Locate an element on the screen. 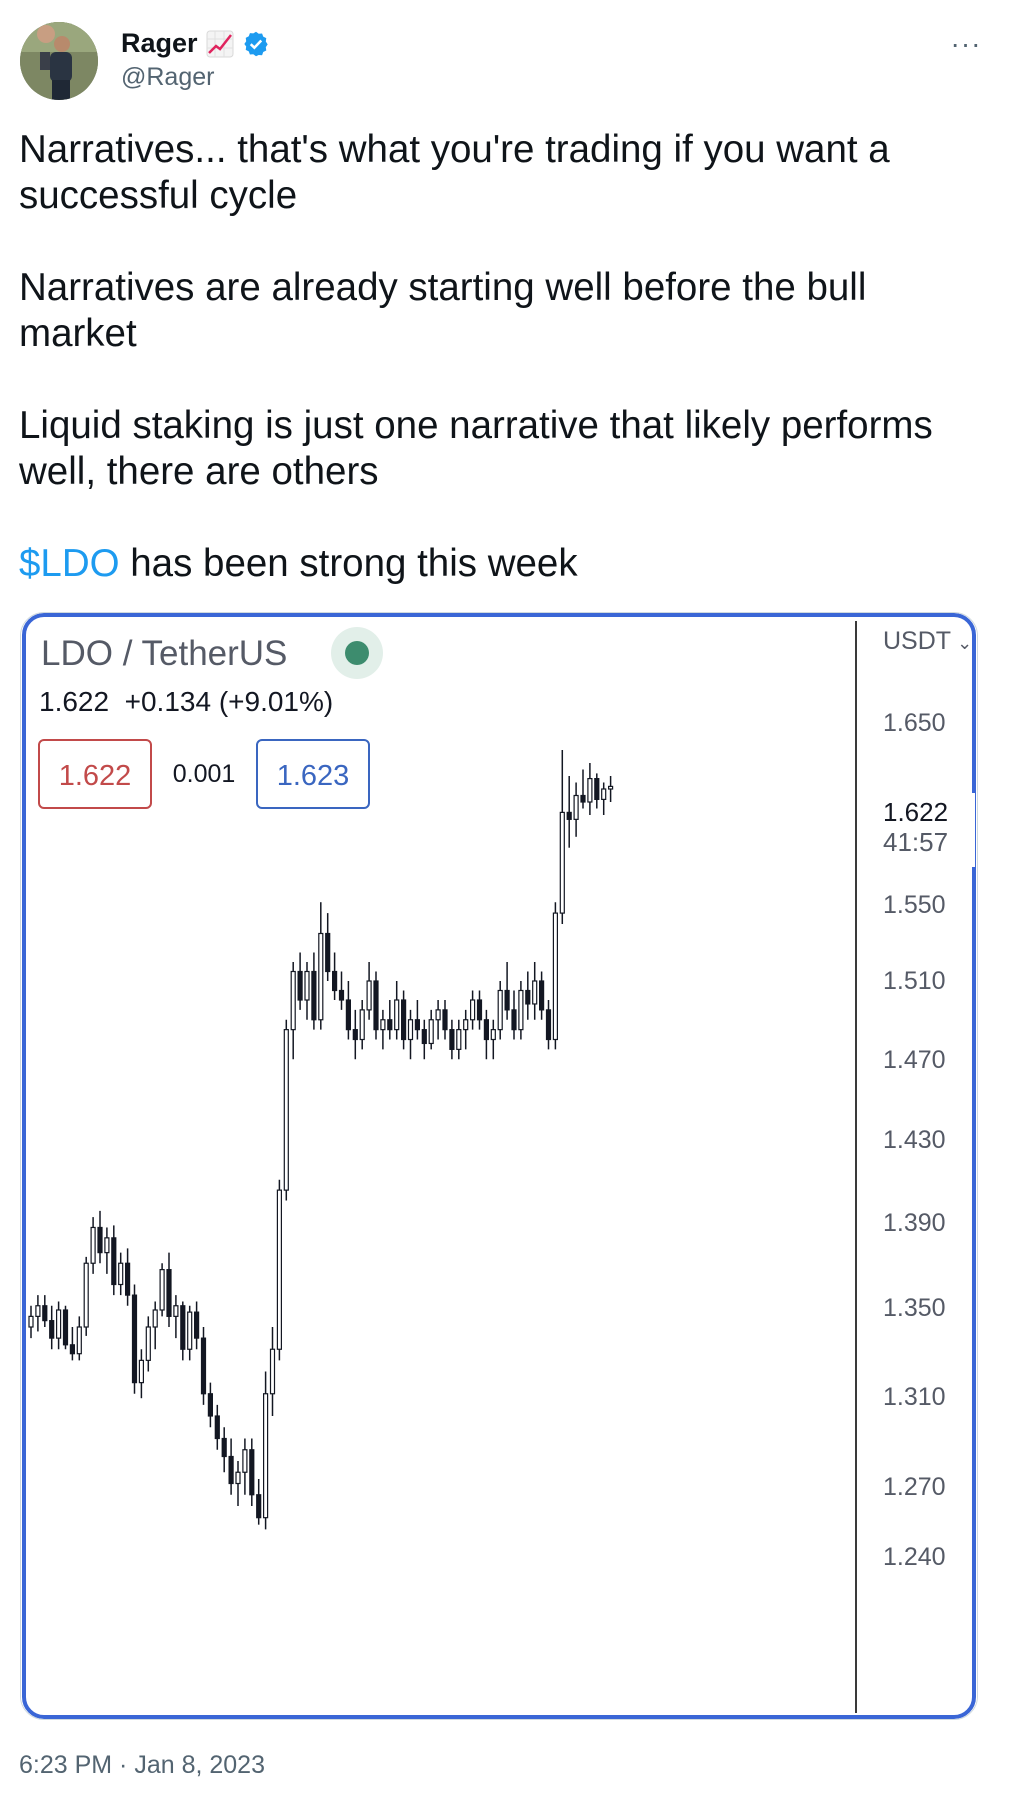 The width and height of the screenshot is (1010, 1796). currency-text: USDT is located at coordinates (917, 641).